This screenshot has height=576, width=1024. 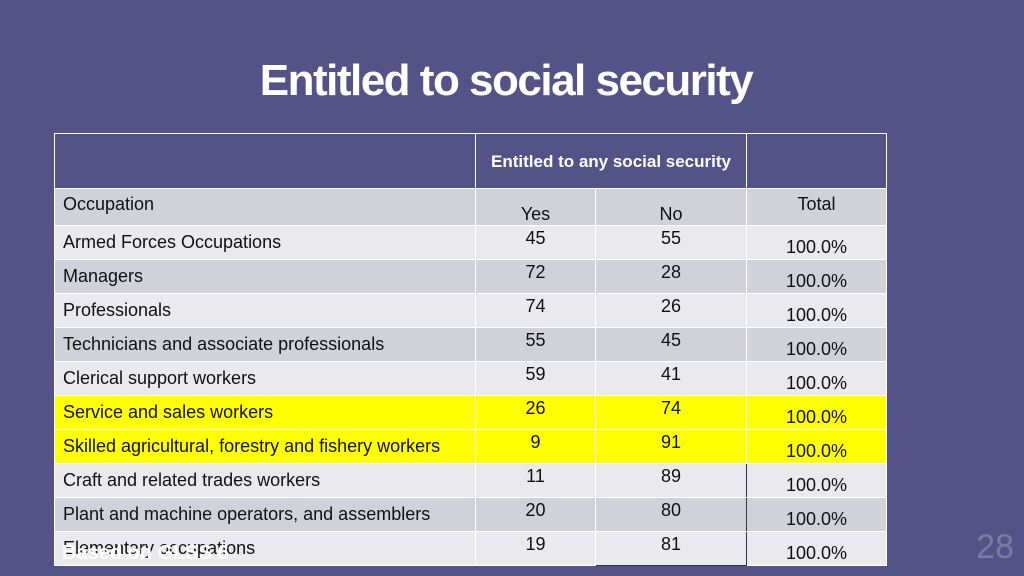 What do you see at coordinates (671, 344) in the screenshot?
I see `no-cell: 45` at bounding box center [671, 344].